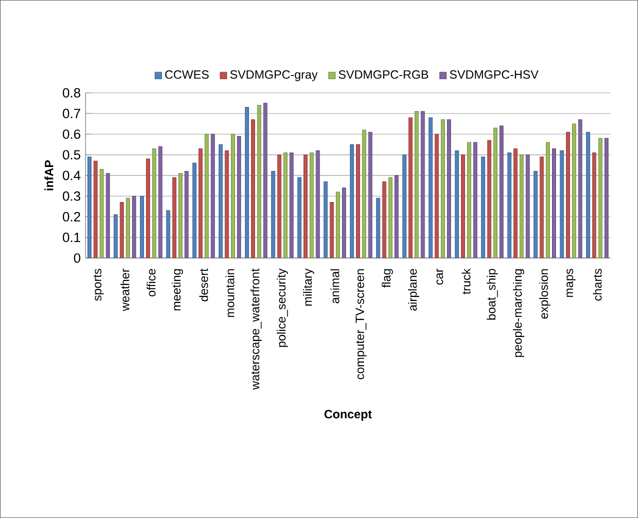 Image resolution: width=638 pixels, height=518 pixels. What do you see at coordinates (49, 175) in the screenshot?
I see `y-axis-title: infAP` at bounding box center [49, 175].